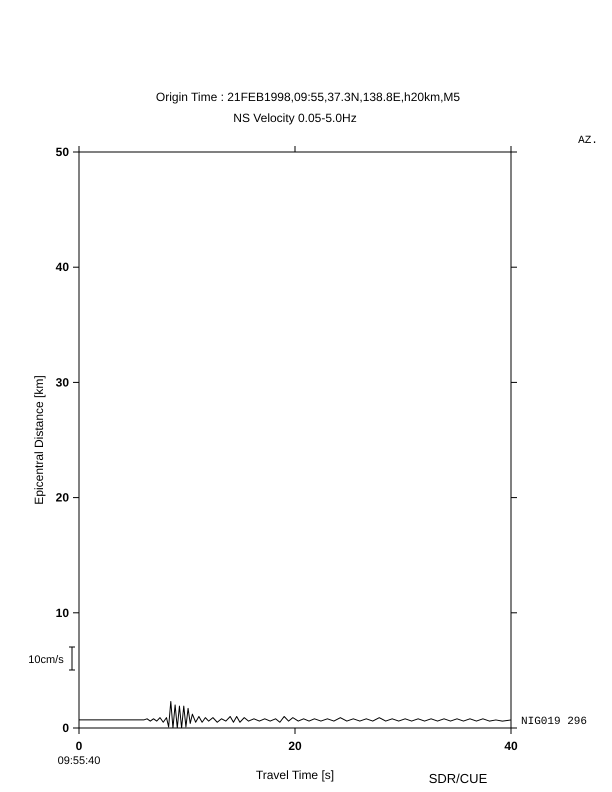  Describe the element at coordinates (588, 141) in the screenshot. I see `text: AZ.` at that location.